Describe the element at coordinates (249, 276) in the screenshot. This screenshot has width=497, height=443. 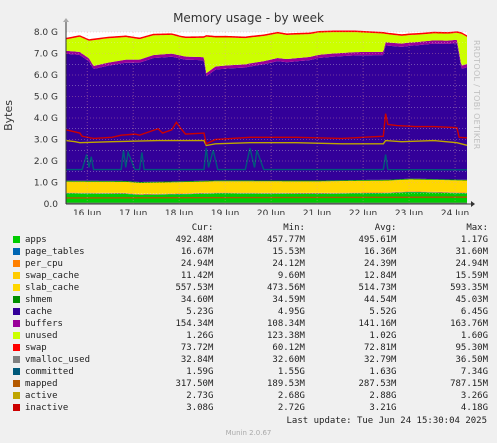
I see `legend-row-swap-cache: swap_cache 11.42M 9.60M 12.84M 15.59M` at that location.